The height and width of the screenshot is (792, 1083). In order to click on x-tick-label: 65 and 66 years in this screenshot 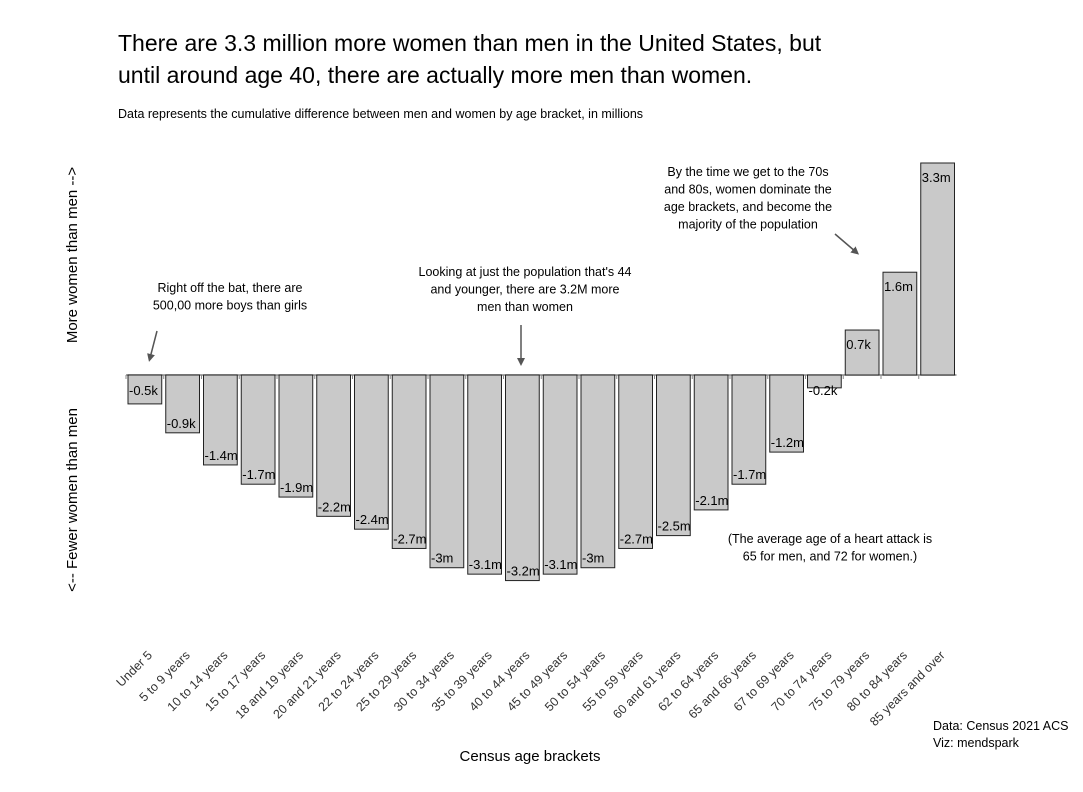, I will do `click(722, 684)`.